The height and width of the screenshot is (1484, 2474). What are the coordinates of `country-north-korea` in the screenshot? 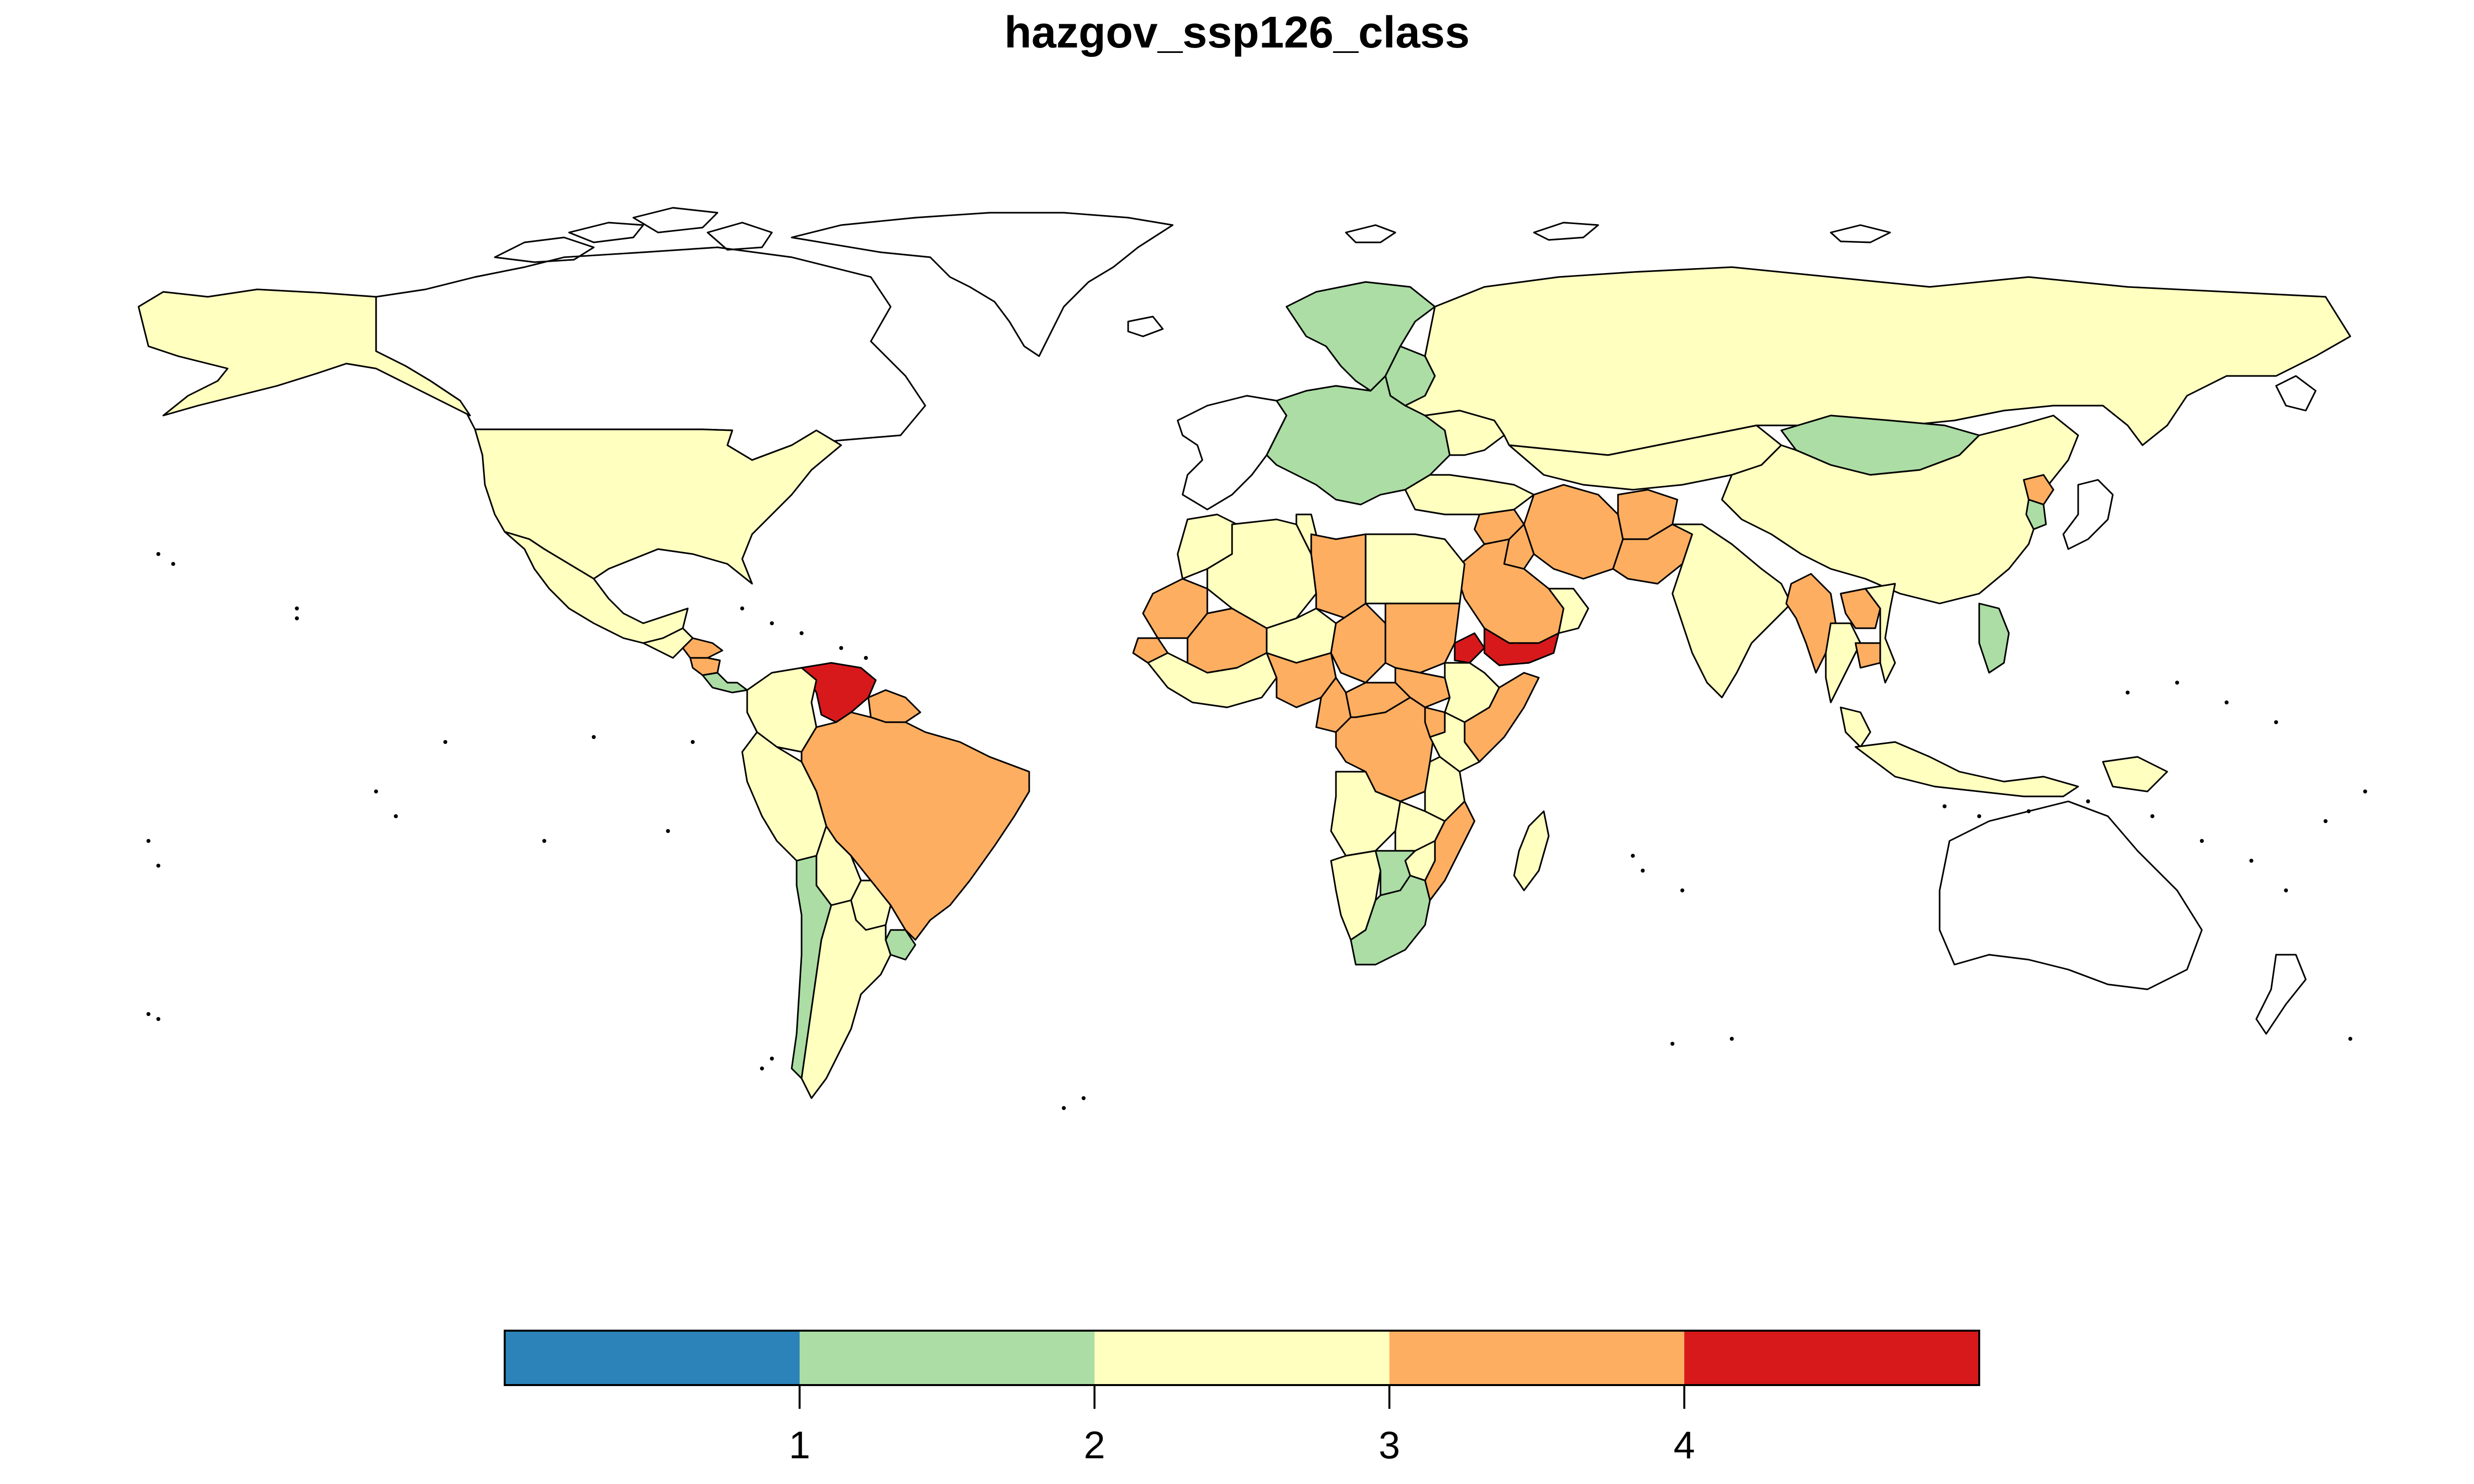 It's located at (2039, 490).